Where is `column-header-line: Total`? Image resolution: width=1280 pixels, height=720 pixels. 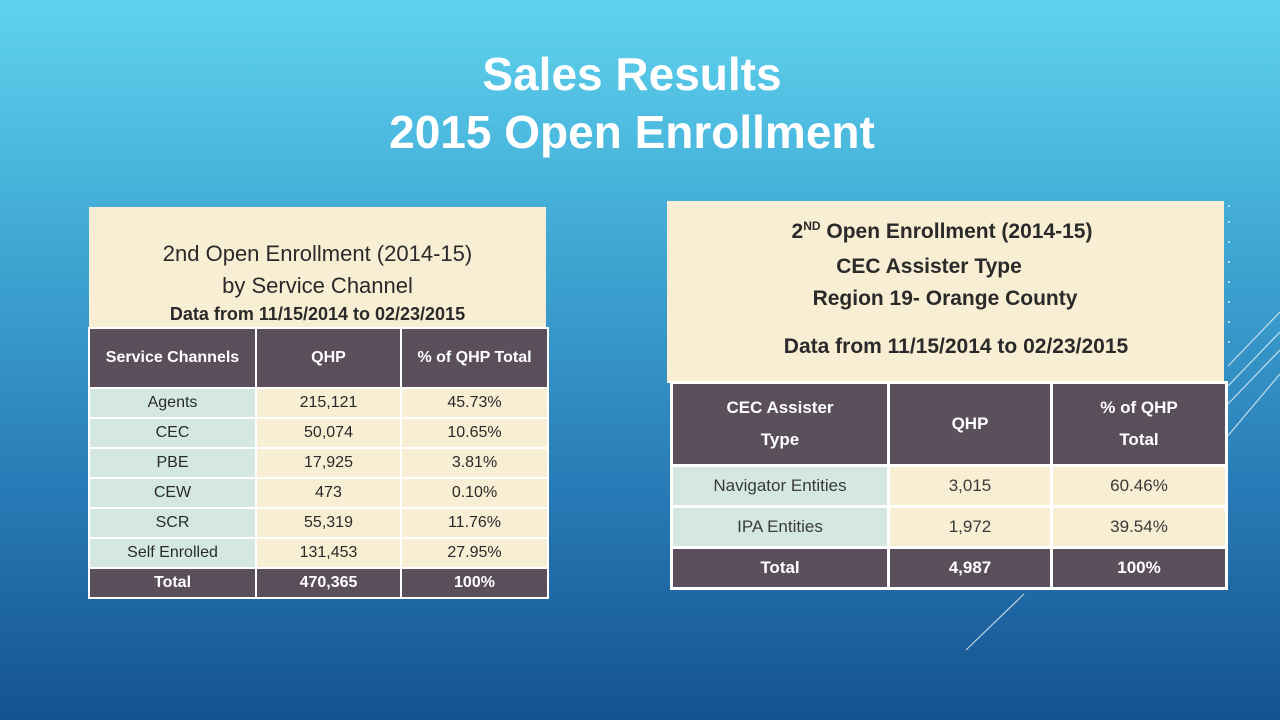
column-header-line: Total is located at coordinates (1139, 439).